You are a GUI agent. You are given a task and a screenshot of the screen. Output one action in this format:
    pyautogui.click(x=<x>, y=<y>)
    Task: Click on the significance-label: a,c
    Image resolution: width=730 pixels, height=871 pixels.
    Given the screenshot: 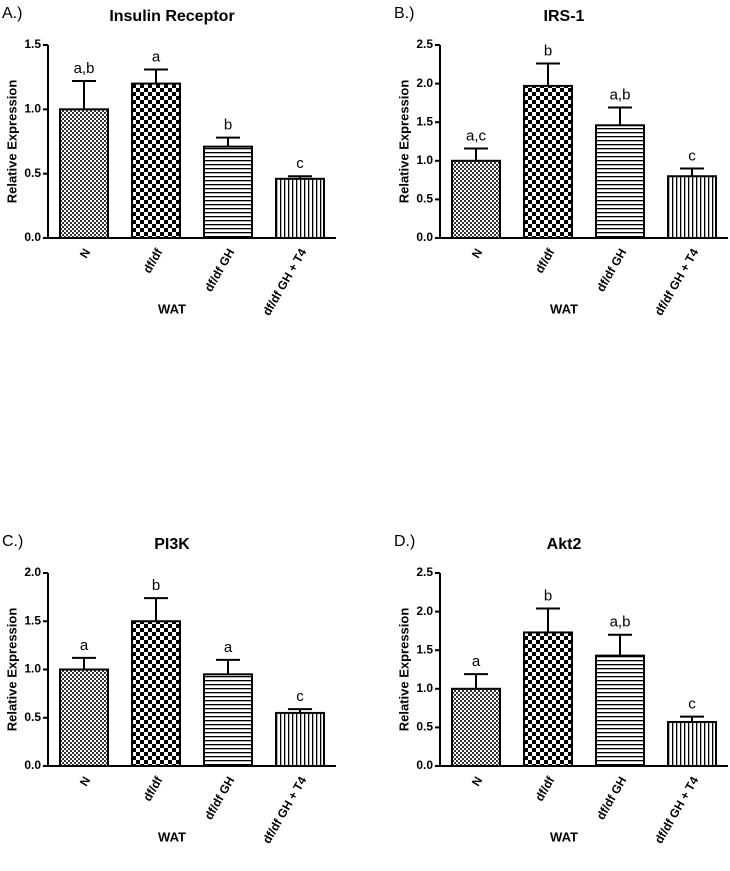 What is the action you would take?
    pyautogui.click(x=476, y=135)
    